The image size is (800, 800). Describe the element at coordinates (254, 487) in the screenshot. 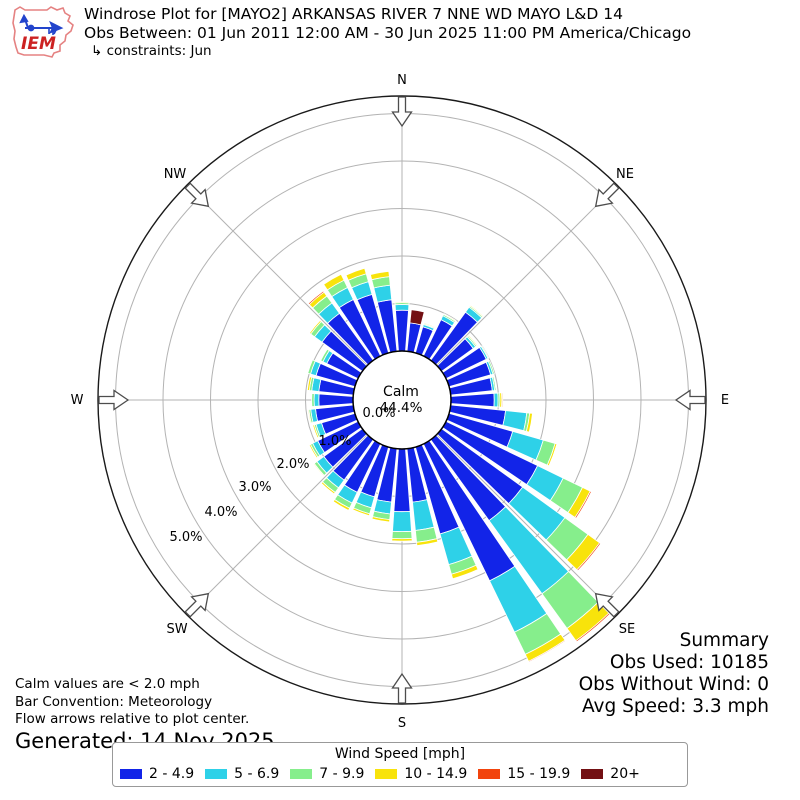

I see `ring-label-3: 3.0%` at that location.